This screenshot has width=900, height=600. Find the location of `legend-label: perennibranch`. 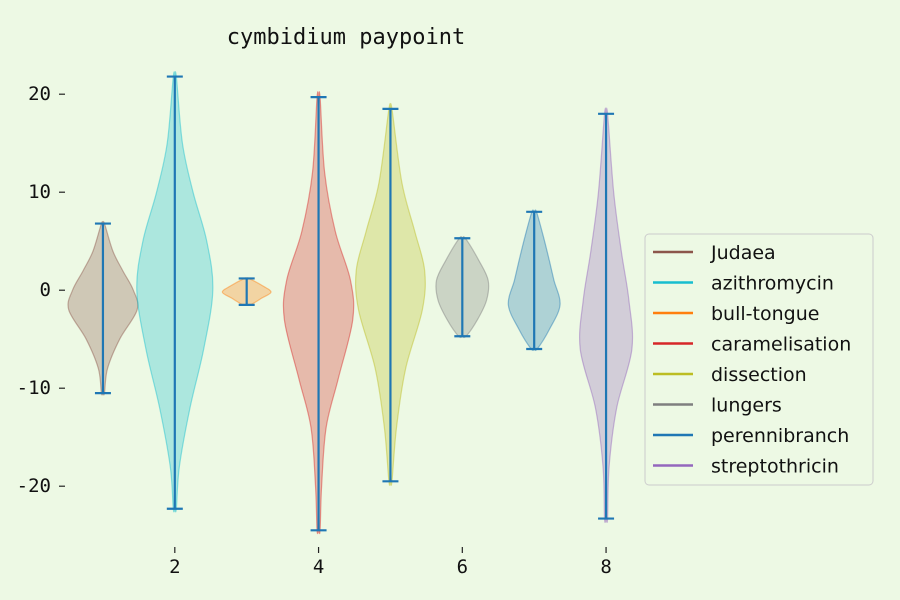

legend-label: perennibranch is located at coordinates (780, 436).